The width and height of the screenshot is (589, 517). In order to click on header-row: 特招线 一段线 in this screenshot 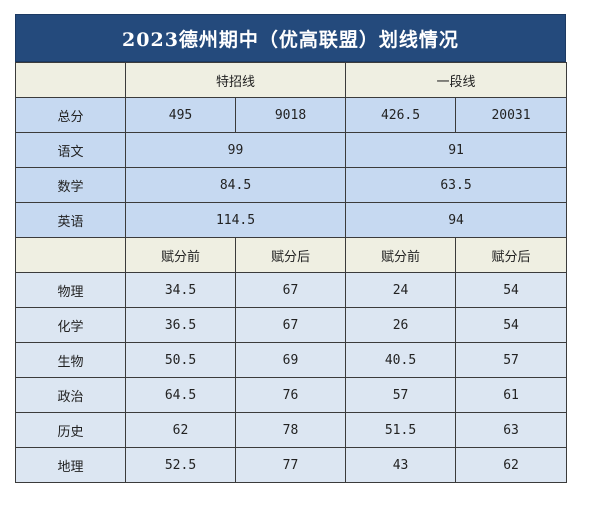, I will do `click(291, 80)`.